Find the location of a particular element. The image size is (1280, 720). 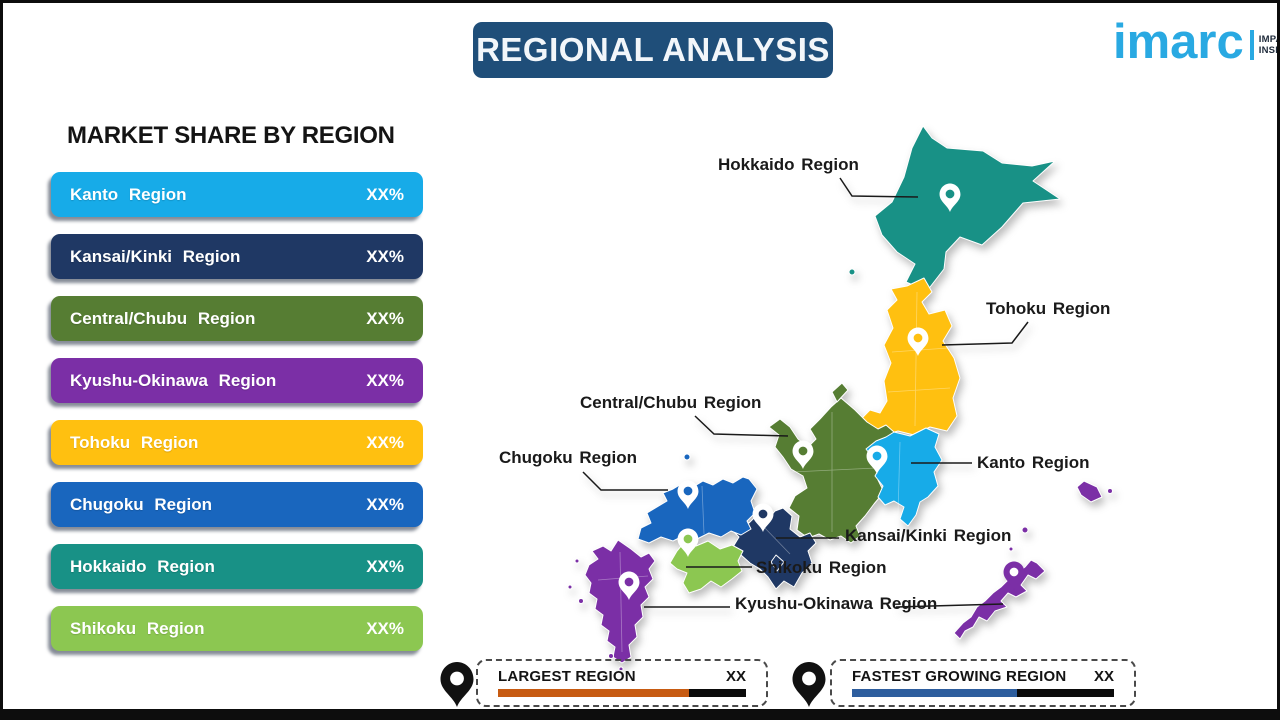

map-islands-okinawa is located at coordinates (1033, 560).